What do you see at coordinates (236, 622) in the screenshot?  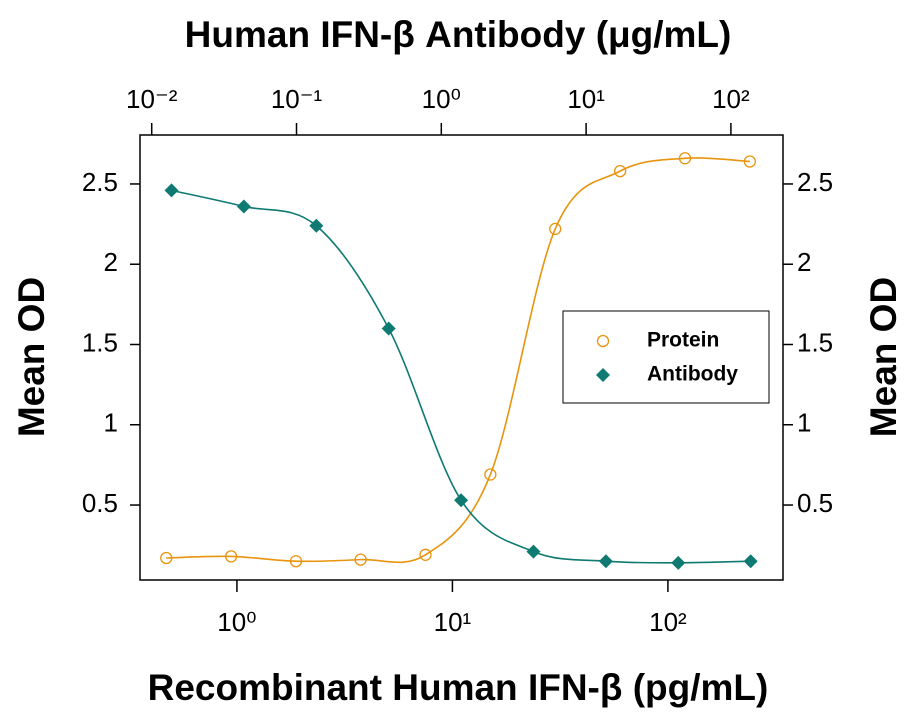 I see `x-tick-label: 10⁰` at bounding box center [236, 622].